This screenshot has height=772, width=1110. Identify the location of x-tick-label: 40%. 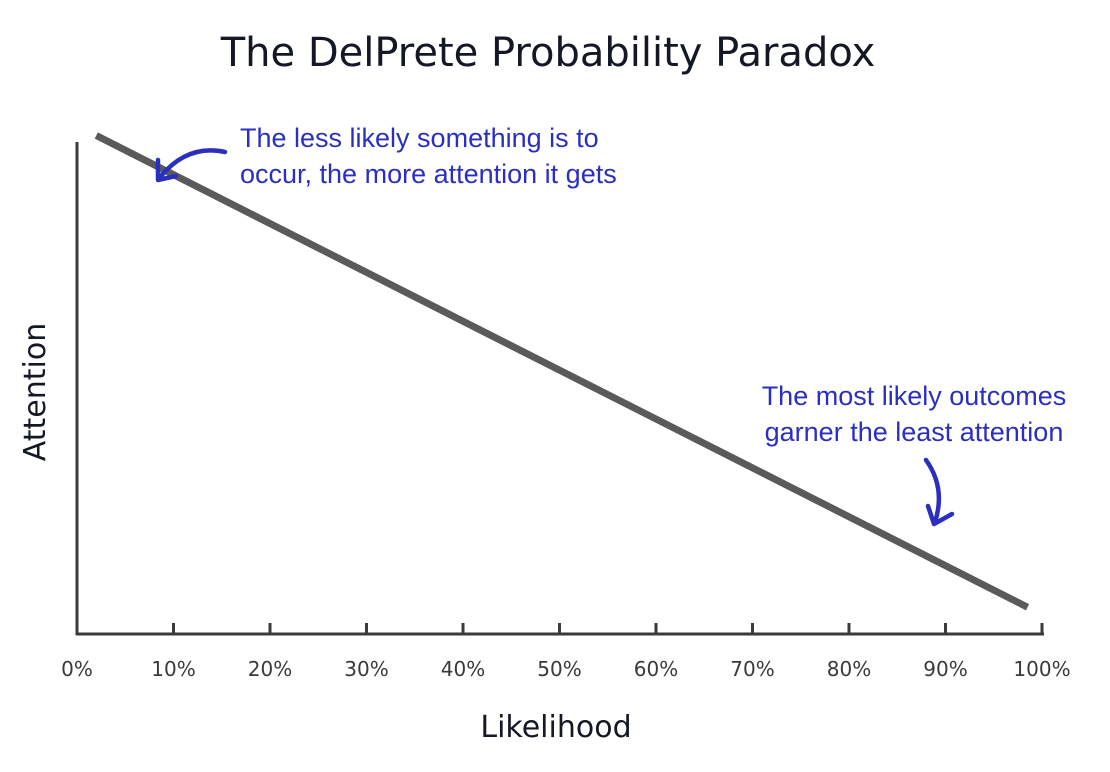
(463, 669).